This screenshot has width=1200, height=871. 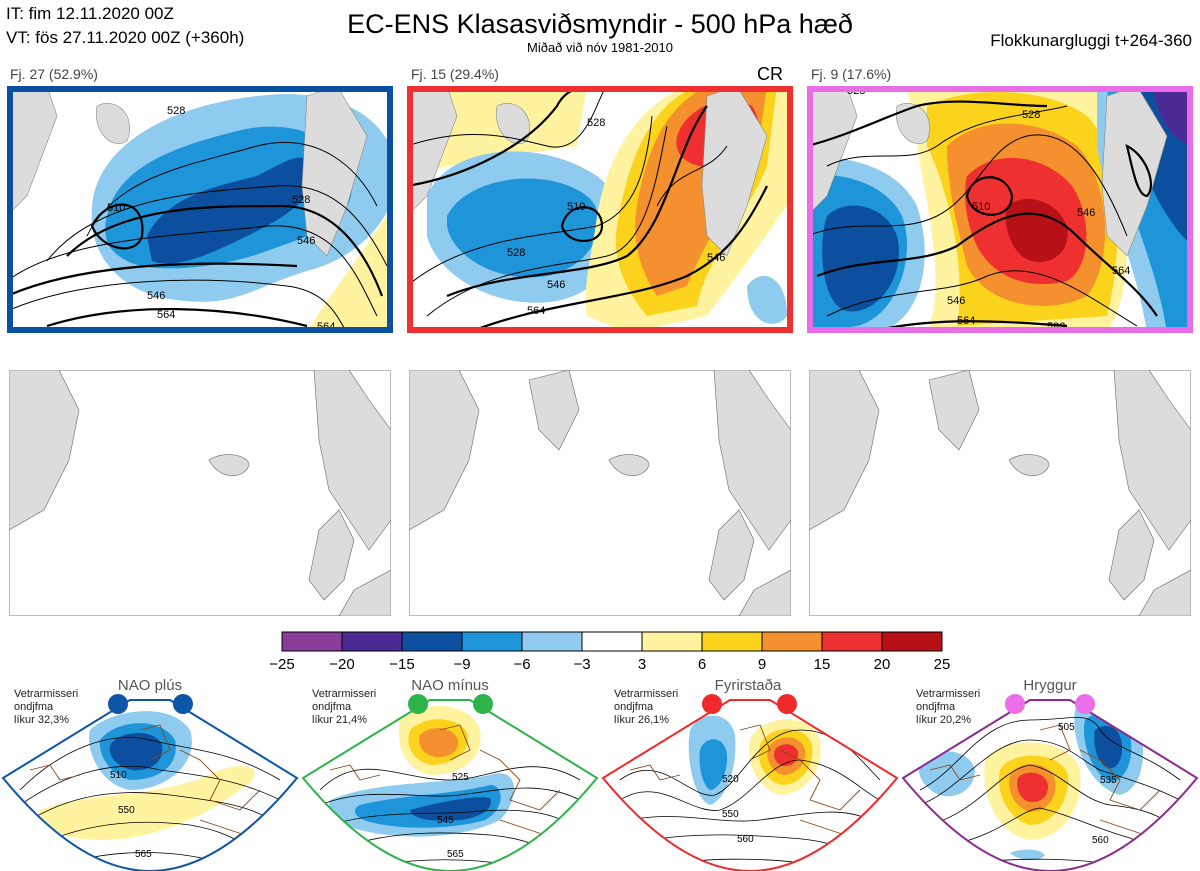 What do you see at coordinates (143, 854) in the screenshot?
I see `contour-label: 565` at bounding box center [143, 854].